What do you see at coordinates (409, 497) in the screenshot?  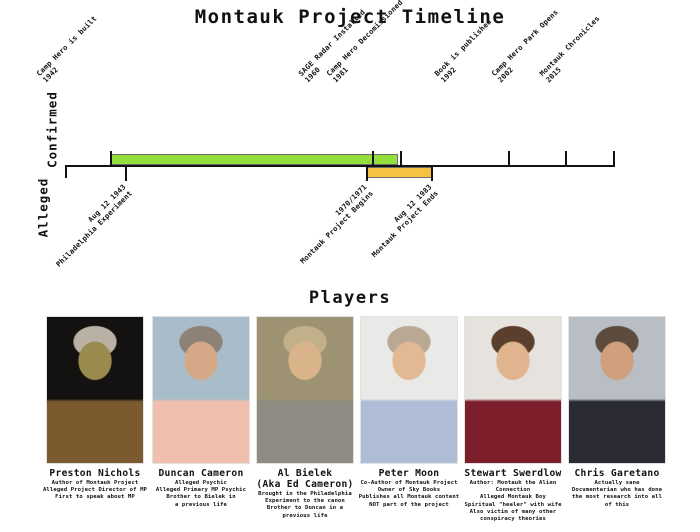 I see `player-description-line: Publishes all Montauk content` at bounding box center [409, 497].